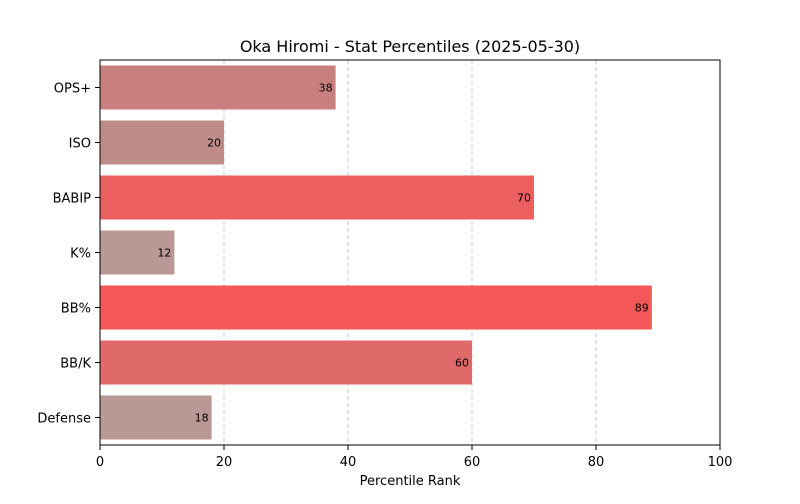 This screenshot has width=800, height=504. What do you see at coordinates (214, 143) in the screenshot?
I see `data-label: 20` at bounding box center [214, 143].